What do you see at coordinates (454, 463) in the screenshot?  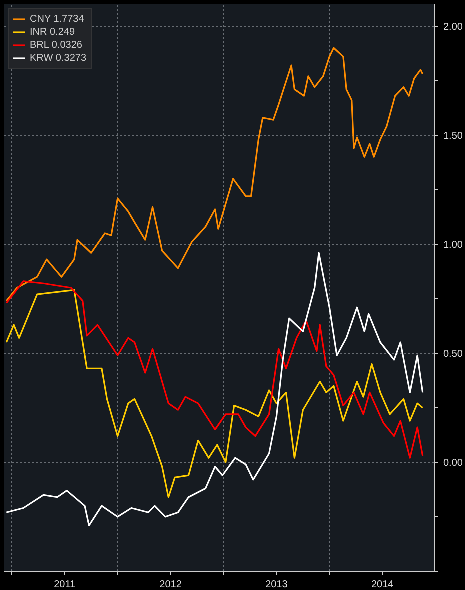 I see `y-tick-label: 0.00` at bounding box center [454, 463].